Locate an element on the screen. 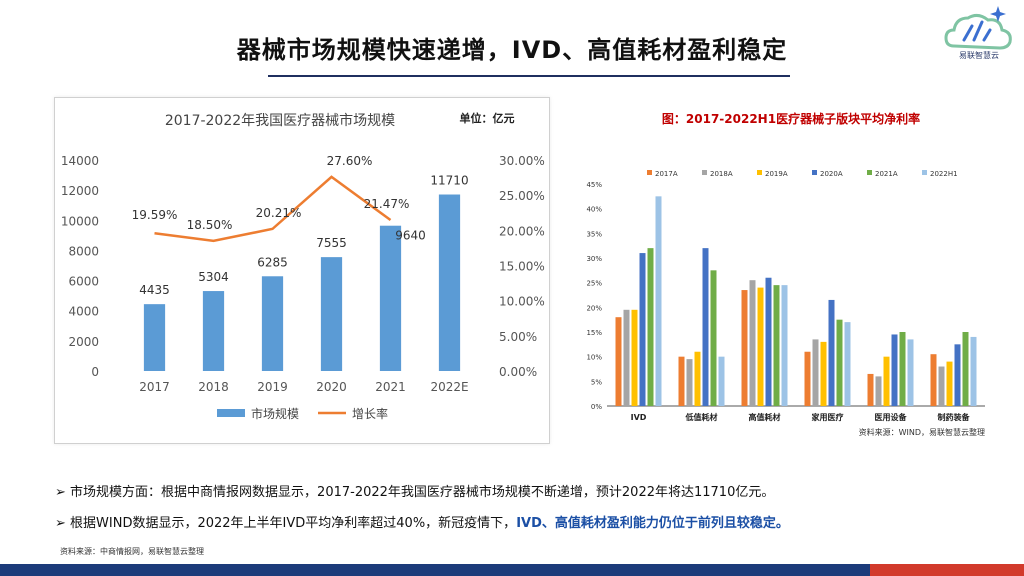  unit-label: 单位：亿元 is located at coordinates (487, 118).